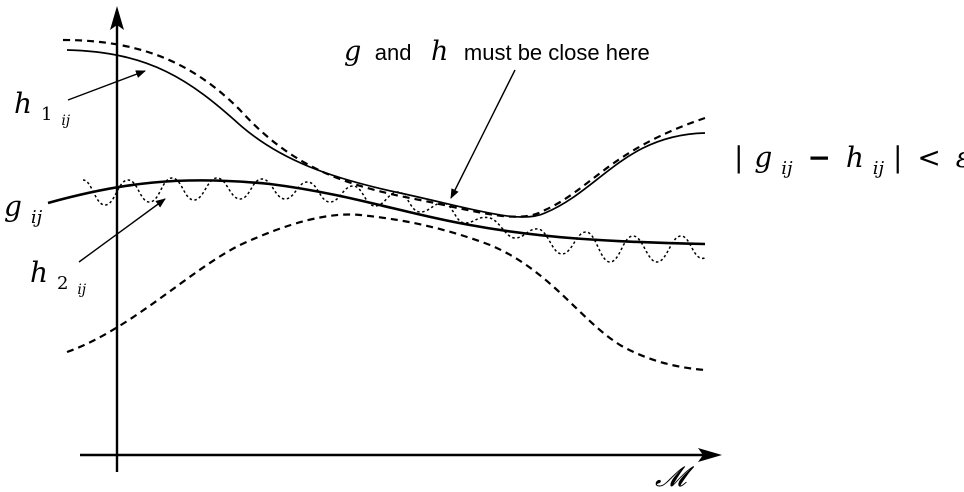 Image resolution: width=964 pixels, height=492 pixels. What do you see at coordinates (787, 168) in the screenshot?
I see `inequality-g-sub: ij` at bounding box center [787, 168].